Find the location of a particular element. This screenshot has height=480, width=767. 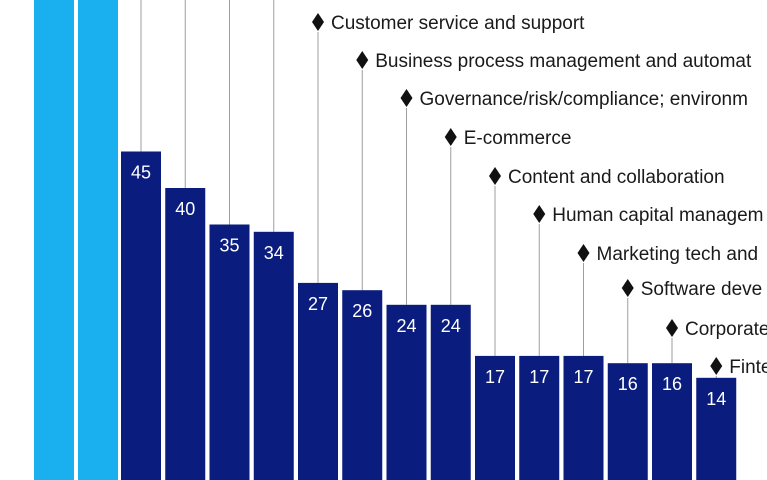

bar-value-label: 45 is located at coordinates (141, 173).